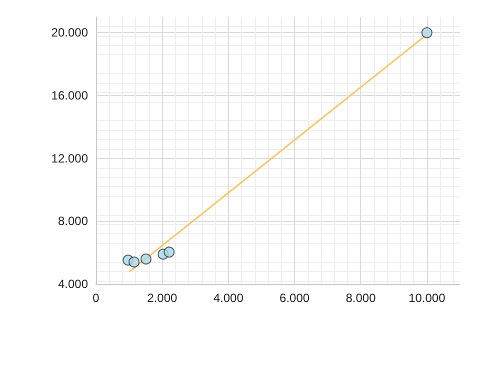 The width and height of the screenshot is (500, 388). I want to click on x-tick-label: 8.000, so click(361, 298).